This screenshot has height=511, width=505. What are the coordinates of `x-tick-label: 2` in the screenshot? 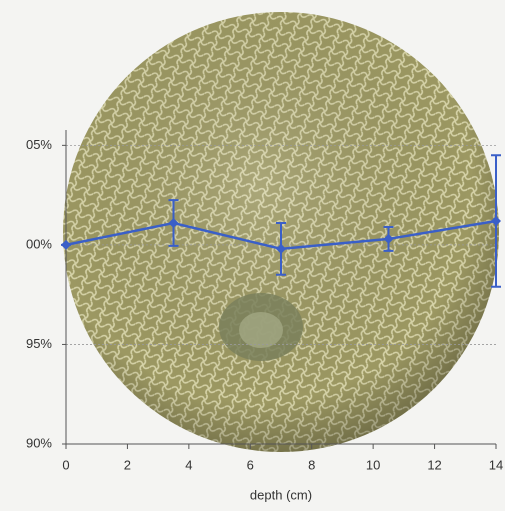 It's located at (127, 464).